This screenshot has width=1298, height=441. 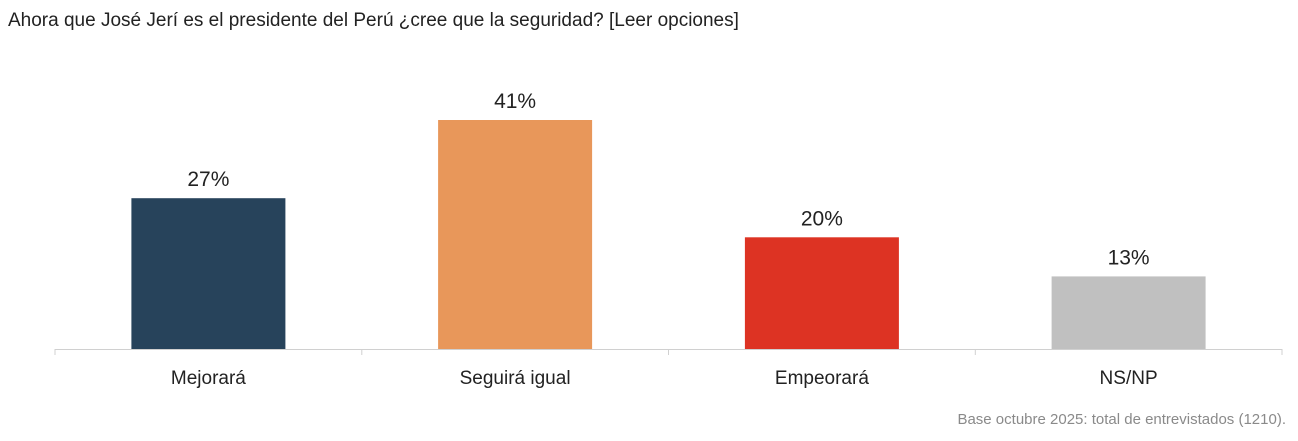 I want to click on category-label-ns-np: NS/NP, so click(x=1129, y=378).